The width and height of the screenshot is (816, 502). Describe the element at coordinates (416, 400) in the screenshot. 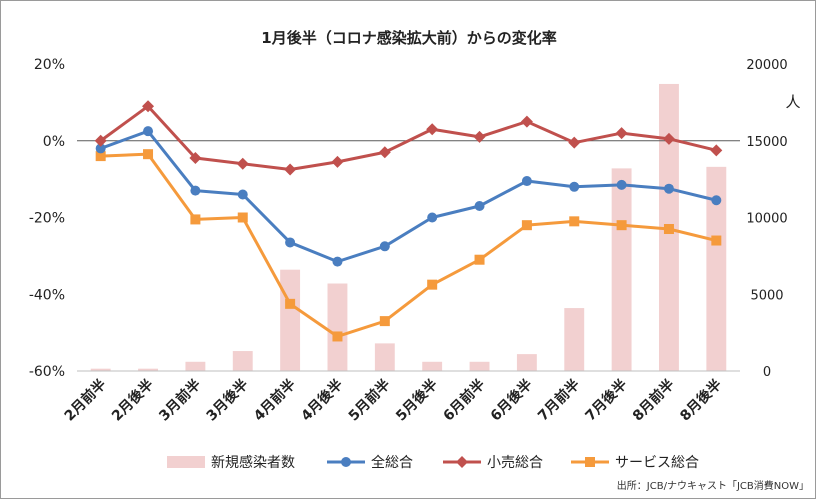

I see `x-tick-label: 5月後半` at that location.